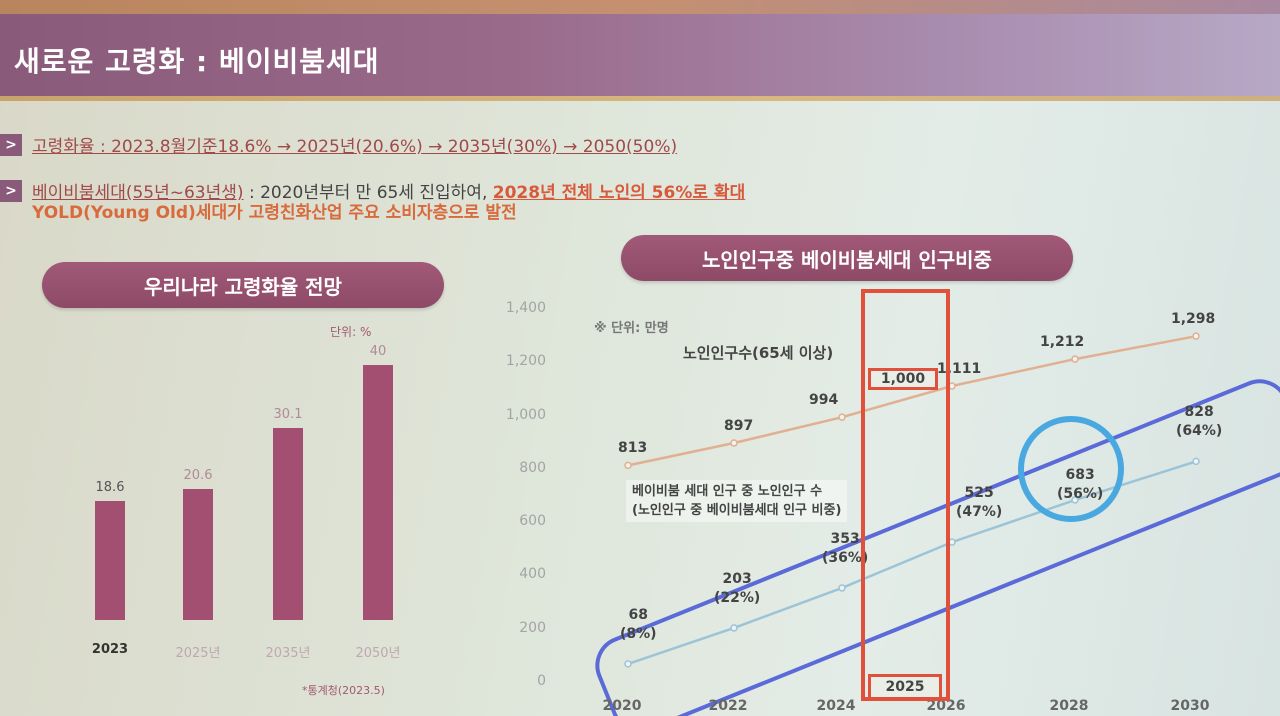 The height and width of the screenshot is (716, 1280). Describe the element at coordinates (728, 706) in the screenshot. I see `x-axis-tick: 2022` at that location.